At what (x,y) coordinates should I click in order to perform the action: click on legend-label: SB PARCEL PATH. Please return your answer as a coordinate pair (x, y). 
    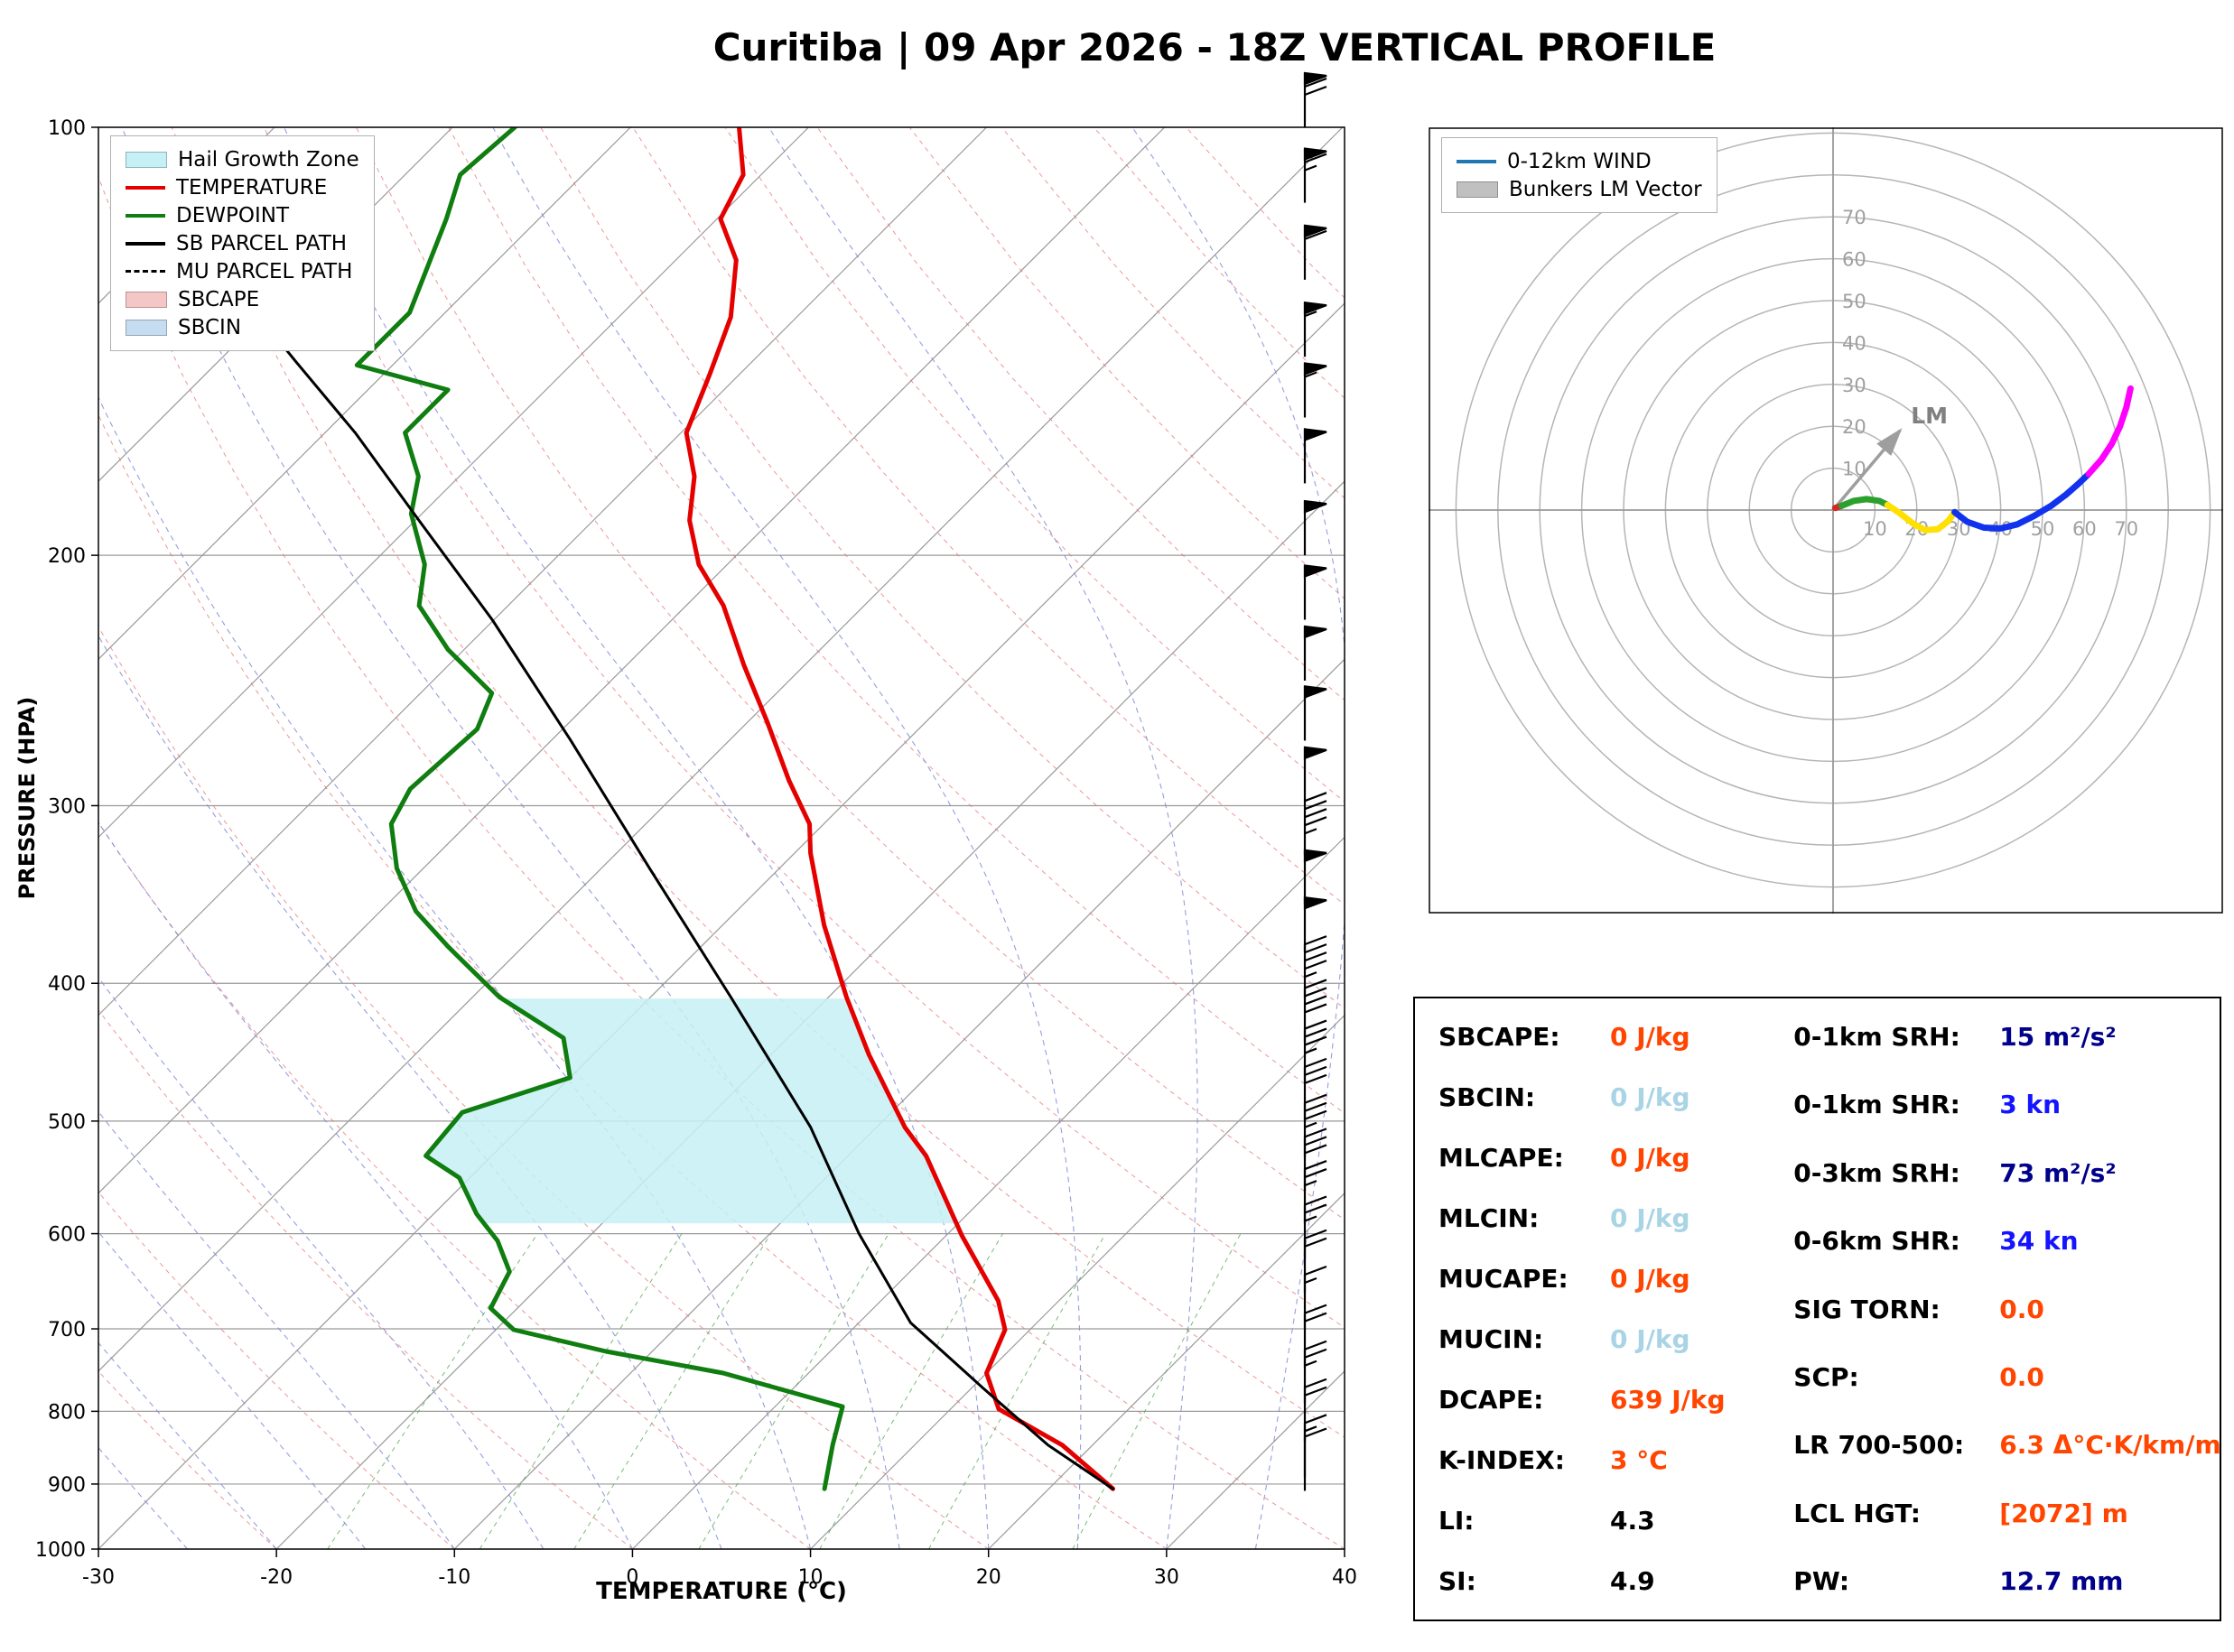
    Looking at the image, I should click on (262, 243).